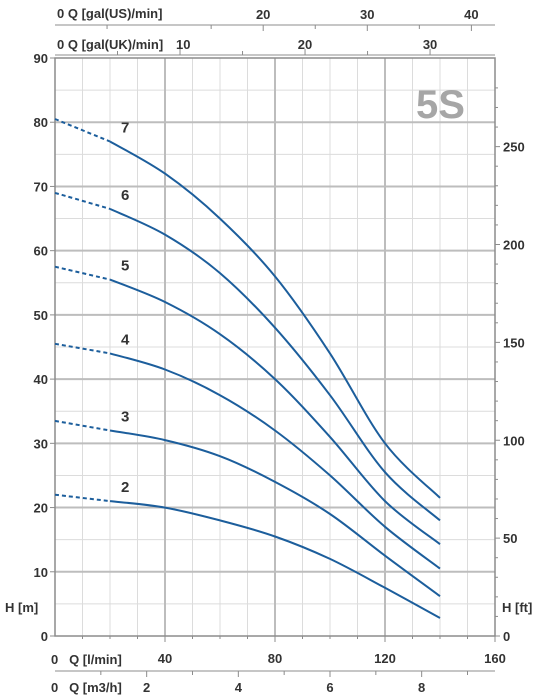  I want to click on curve-4-dashed, so click(82, 348).